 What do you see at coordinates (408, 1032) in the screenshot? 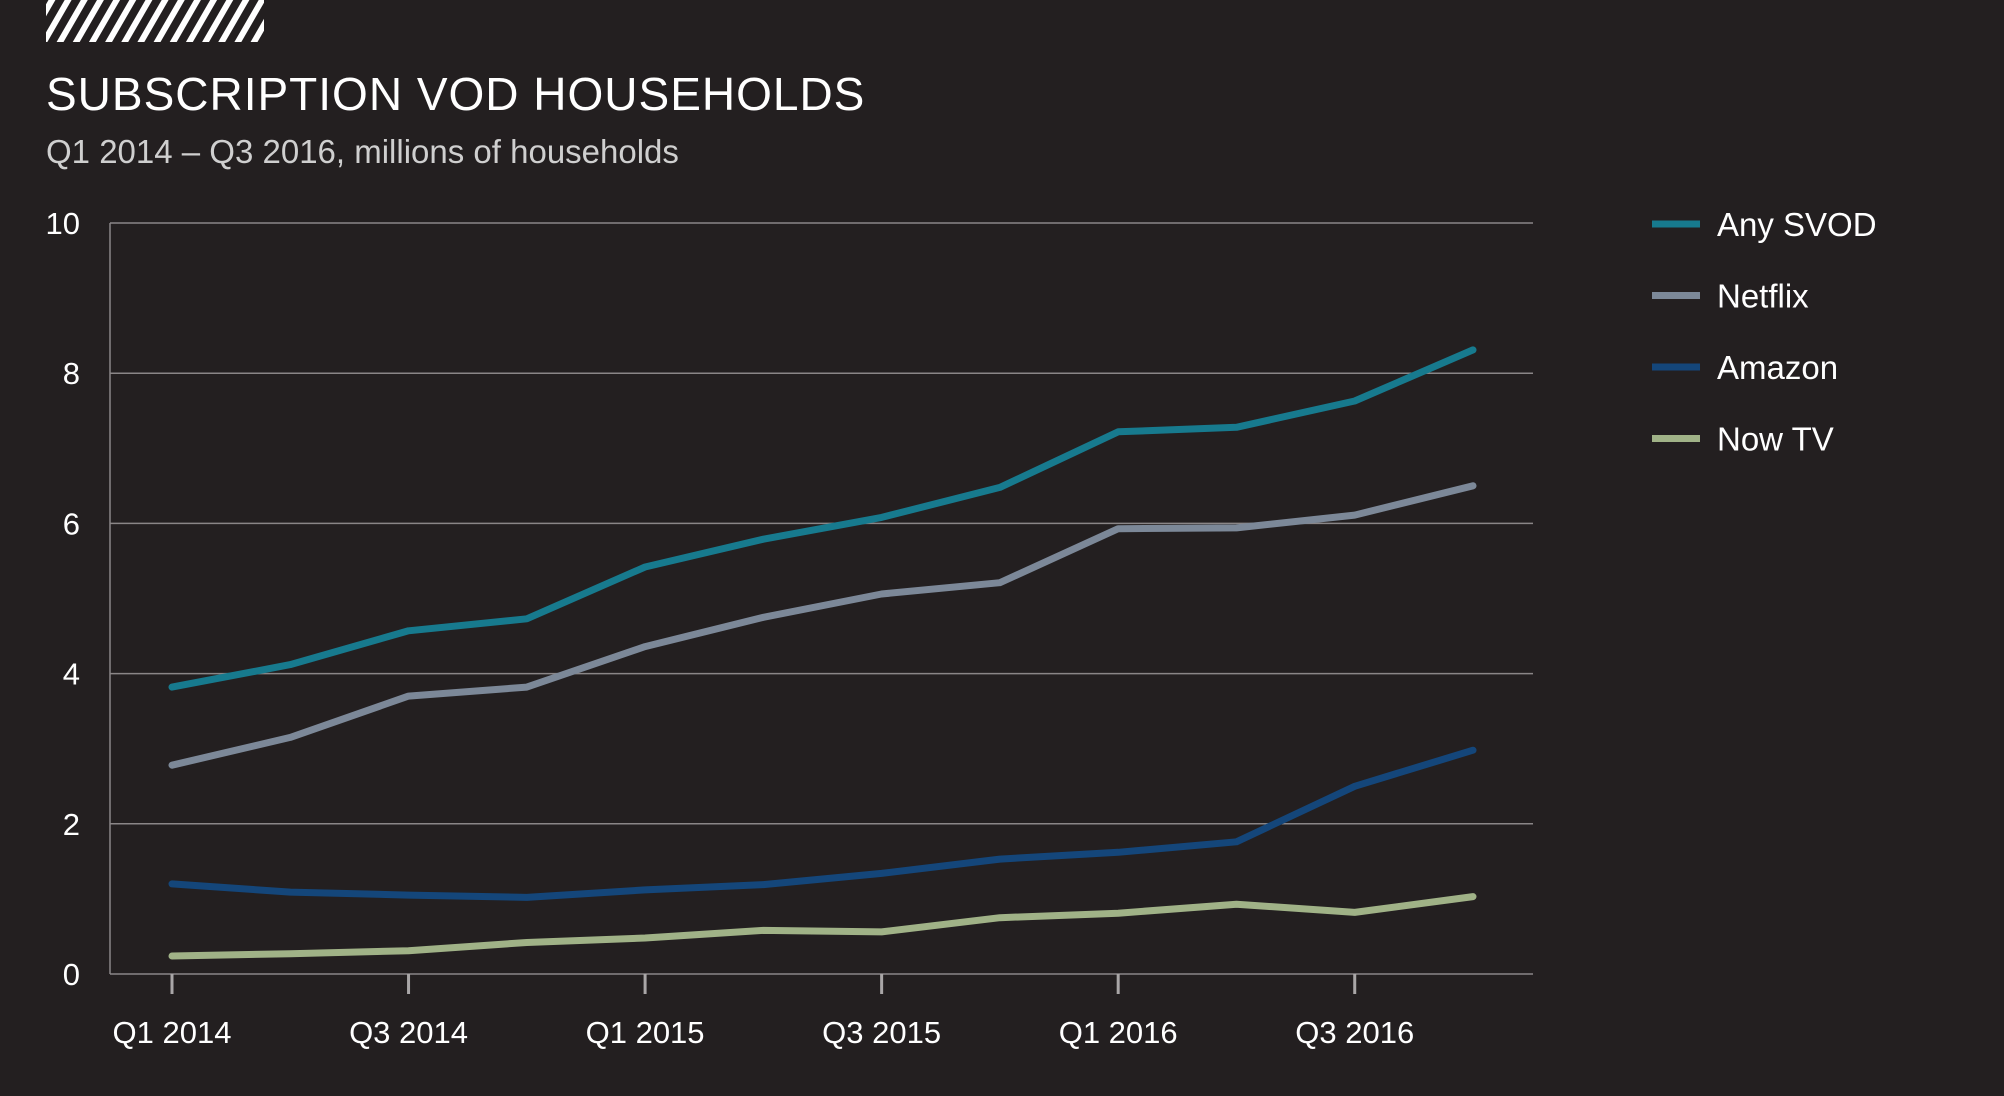
I see `x-tick-label: Q3 2014` at bounding box center [408, 1032].